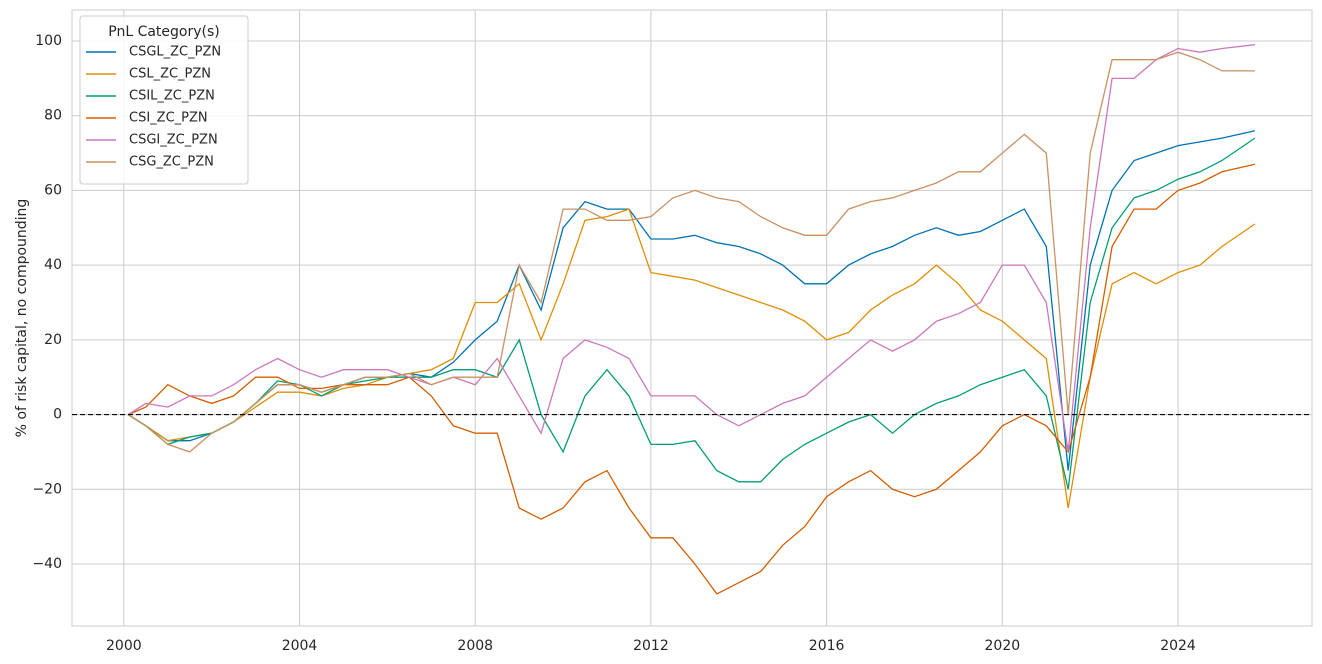 Image resolution: width=1322 pixels, height=664 pixels. What do you see at coordinates (164, 32) in the screenshot?
I see `legend-title: PnL Category(s)` at bounding box center [164, 32].